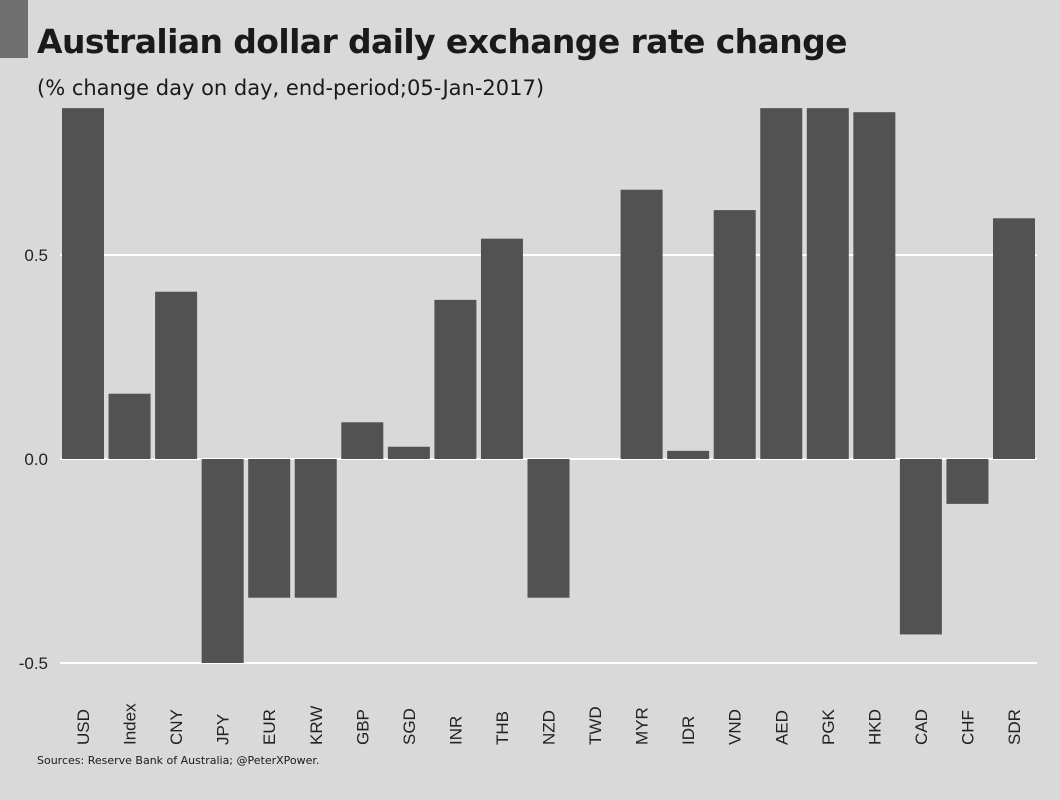 This screenshot has width=1060, height=800. What do you see at coordinates (176, 375) in the screenshot?
I see `bar-cny` at bounding box center [176, 375].